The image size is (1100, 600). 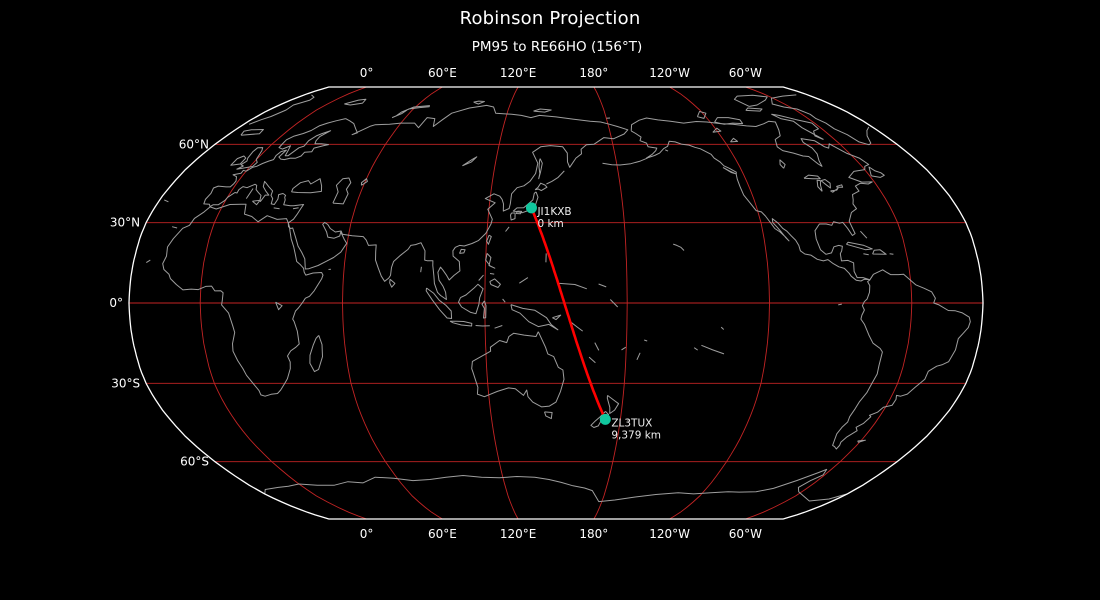 I want to click on top-tick-label: 120°W, so click(x=669, y=73).